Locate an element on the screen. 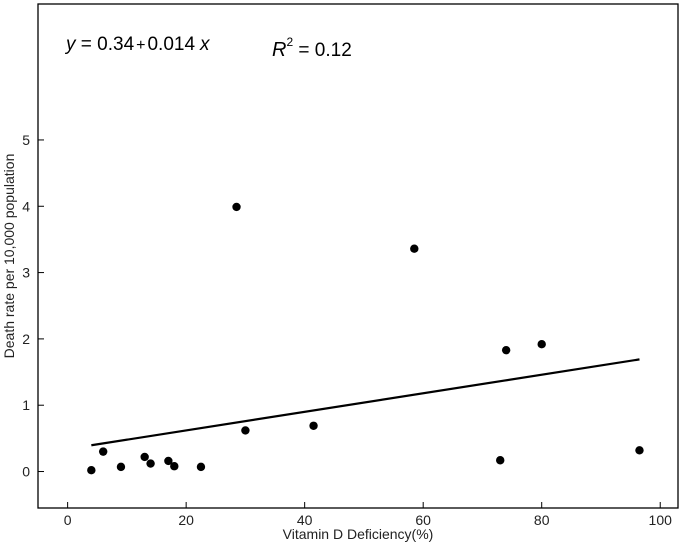 This screenshot has height=546, width=684. r-squared-value: = 0.12 is located at coordinates (322, 50).